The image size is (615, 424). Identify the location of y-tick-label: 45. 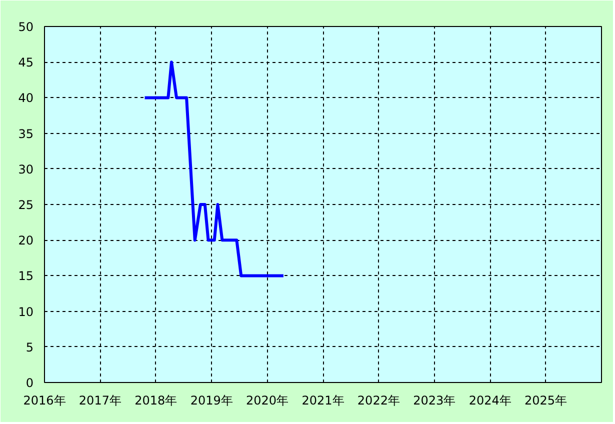
(26, 63).